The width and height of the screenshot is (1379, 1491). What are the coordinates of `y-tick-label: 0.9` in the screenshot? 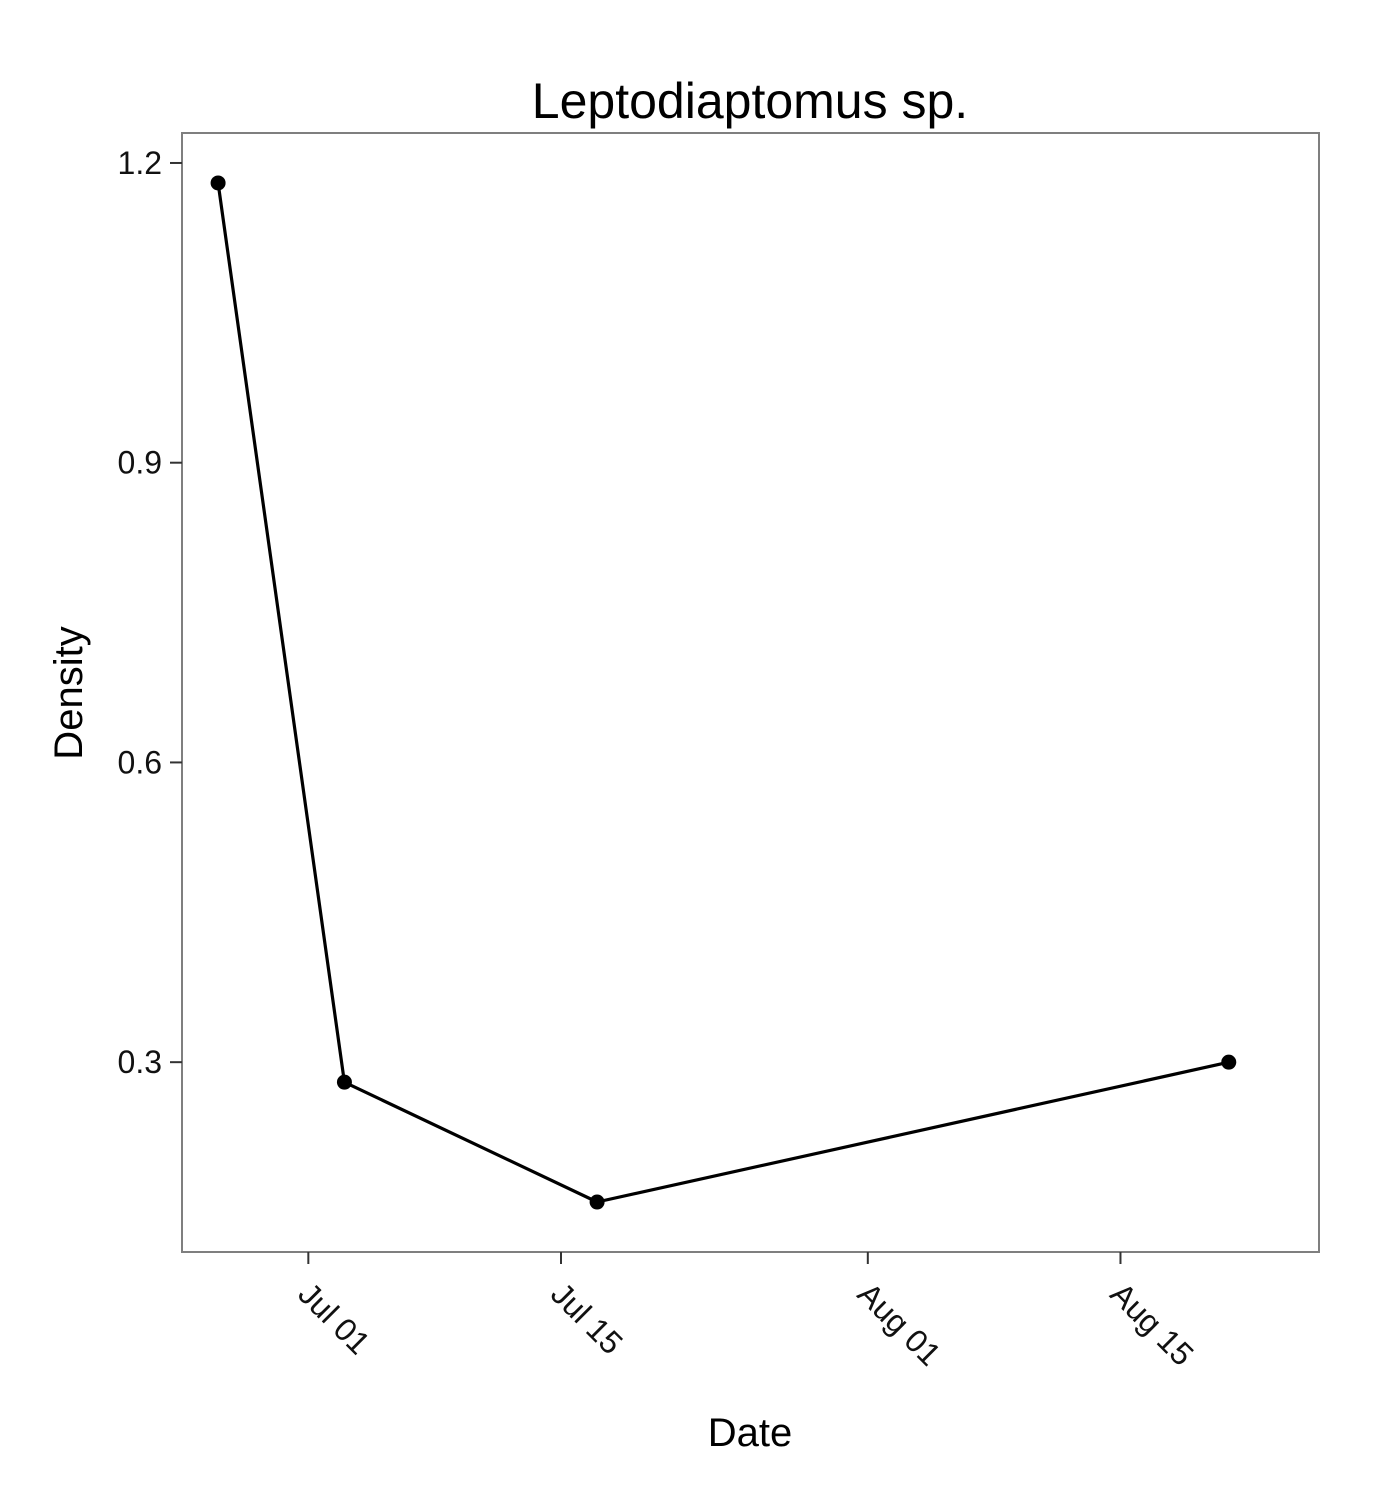 It's located at (140, 463).